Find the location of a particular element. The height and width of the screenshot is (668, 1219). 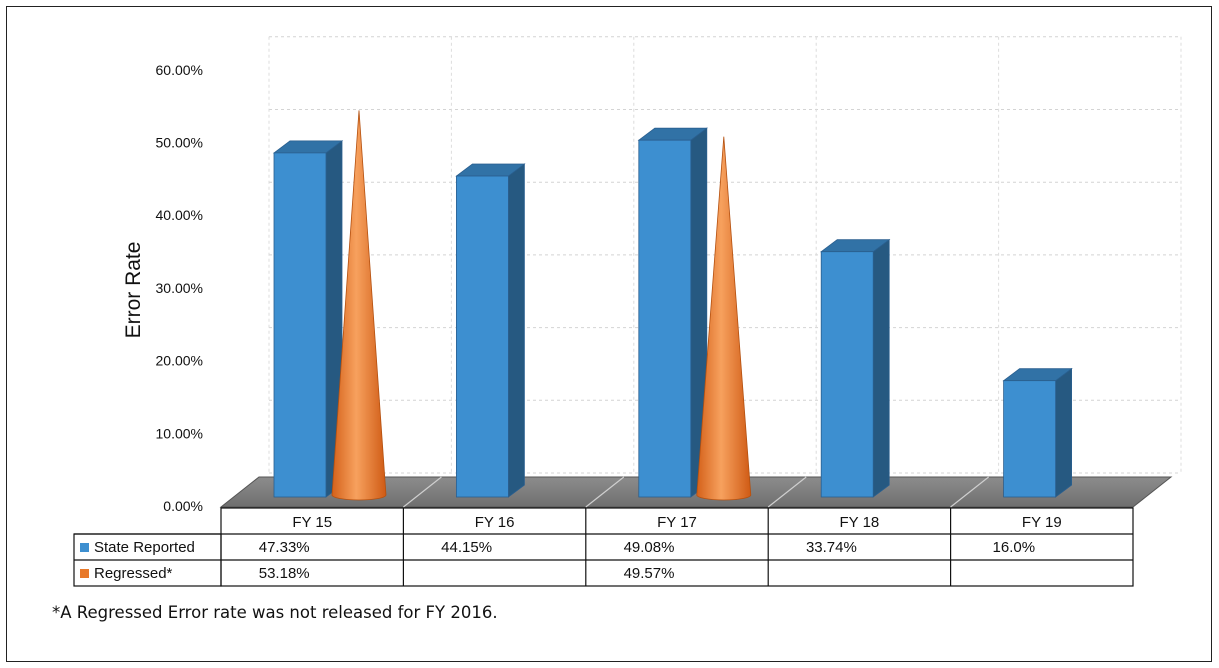

y-tick-label: 0.00% is located at coordinates (183, 506).